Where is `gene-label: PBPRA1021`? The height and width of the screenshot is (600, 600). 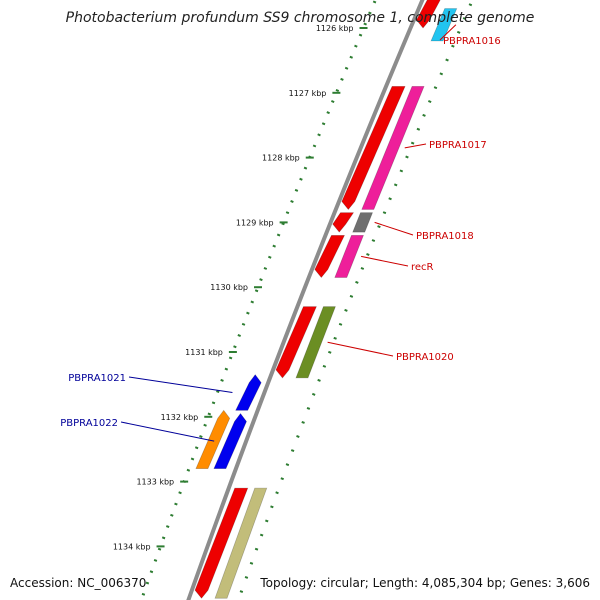 gene-label: PBPRA1021 is located at coordinates (97, 378).